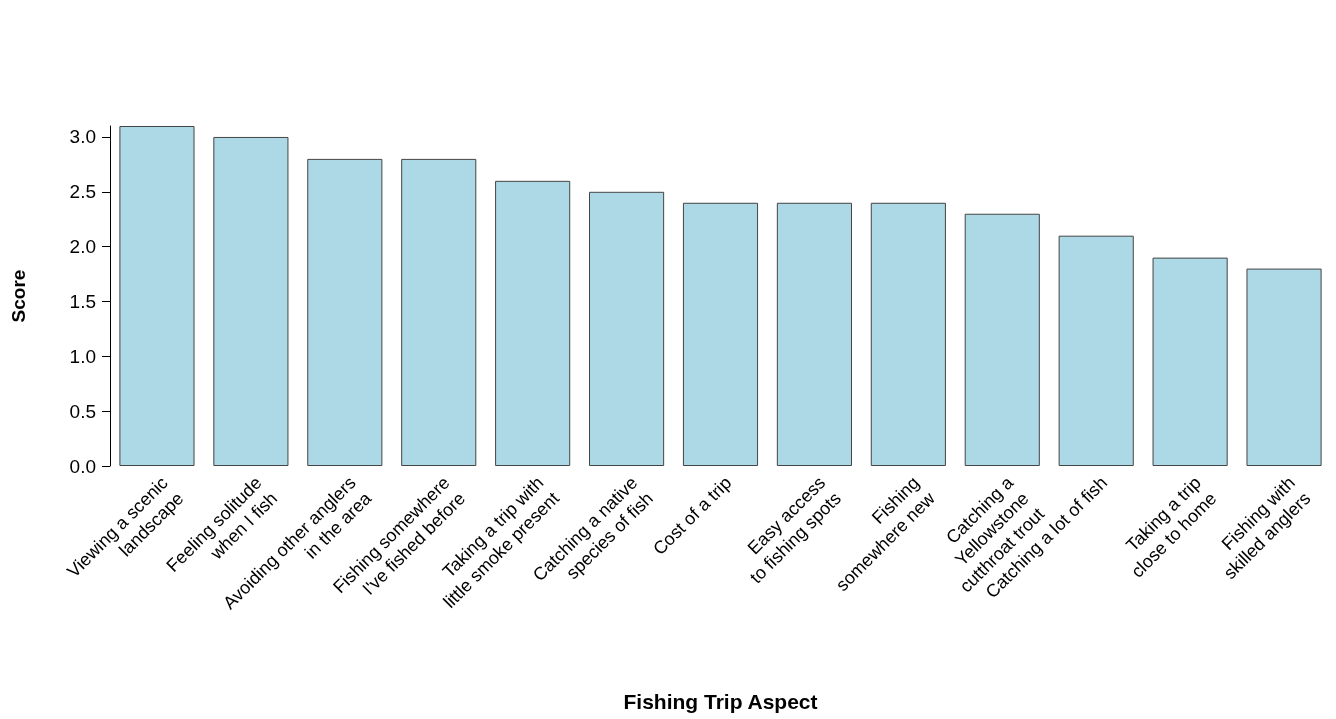  I want to click on y-tick-label: 2.5, so click(82, 192).